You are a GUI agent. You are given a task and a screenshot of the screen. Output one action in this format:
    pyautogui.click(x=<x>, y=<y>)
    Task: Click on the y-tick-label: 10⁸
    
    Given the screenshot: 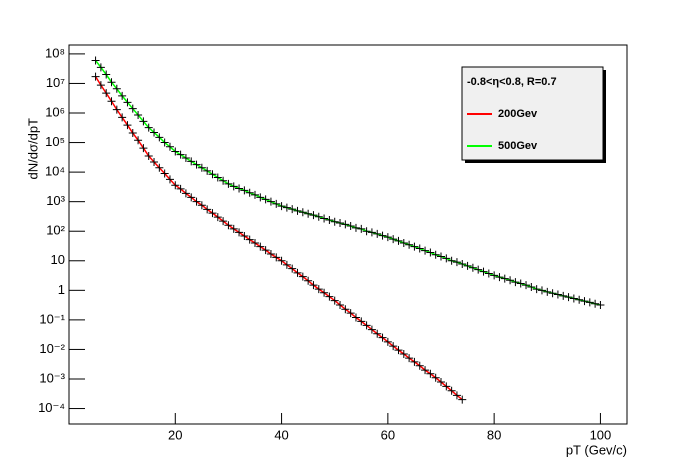 What is the action you would take?
    pyautogui.click(x=55, y=52)
    